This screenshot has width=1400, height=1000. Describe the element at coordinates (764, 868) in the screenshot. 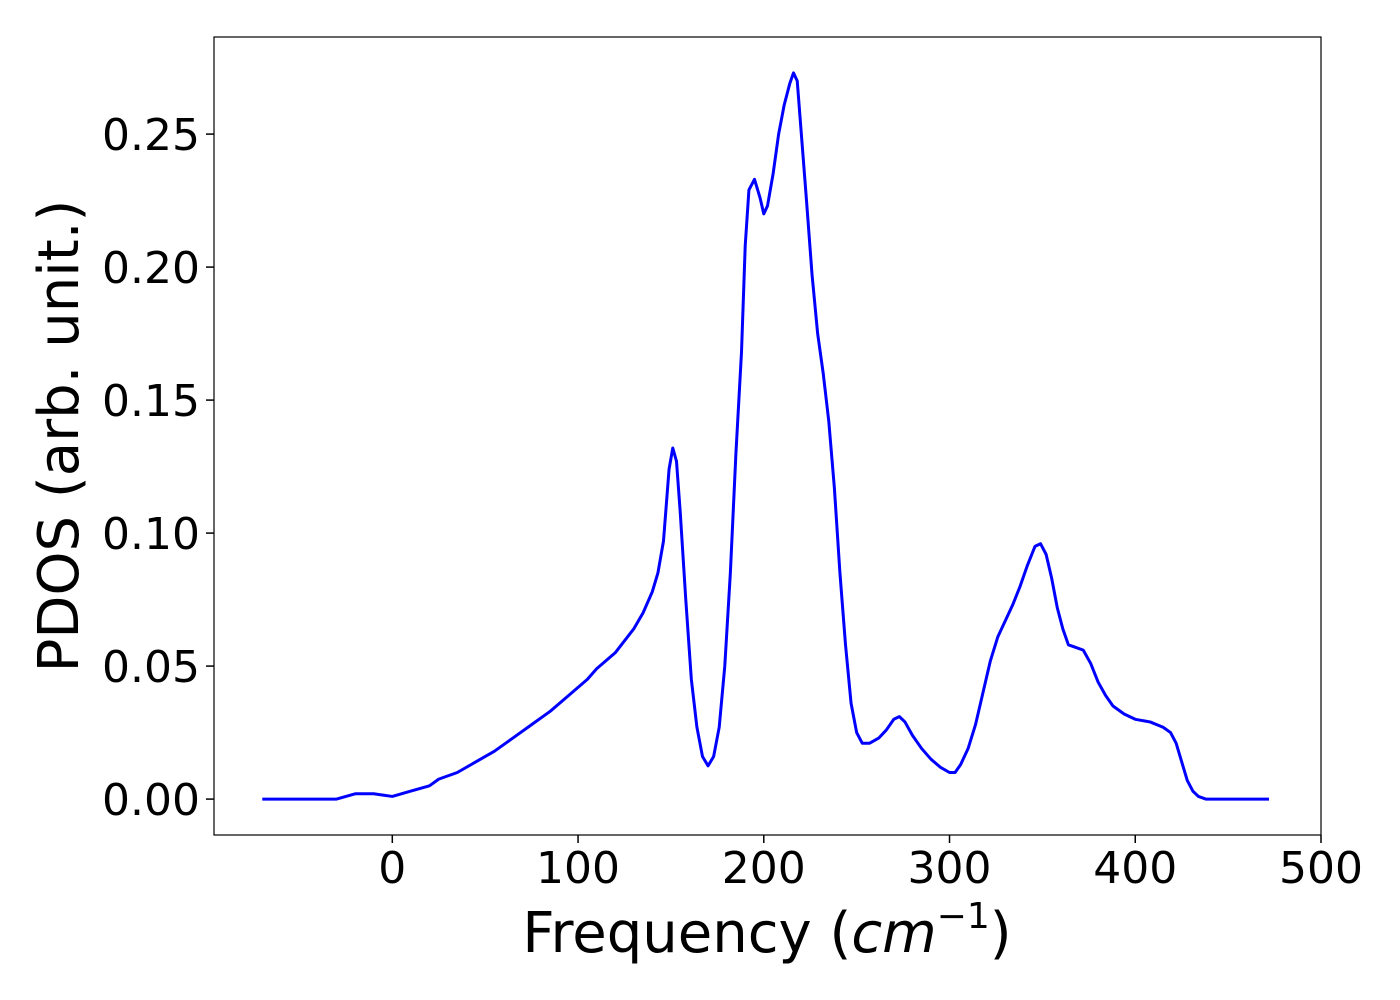

I see `x-tick-label: 200` at that location.